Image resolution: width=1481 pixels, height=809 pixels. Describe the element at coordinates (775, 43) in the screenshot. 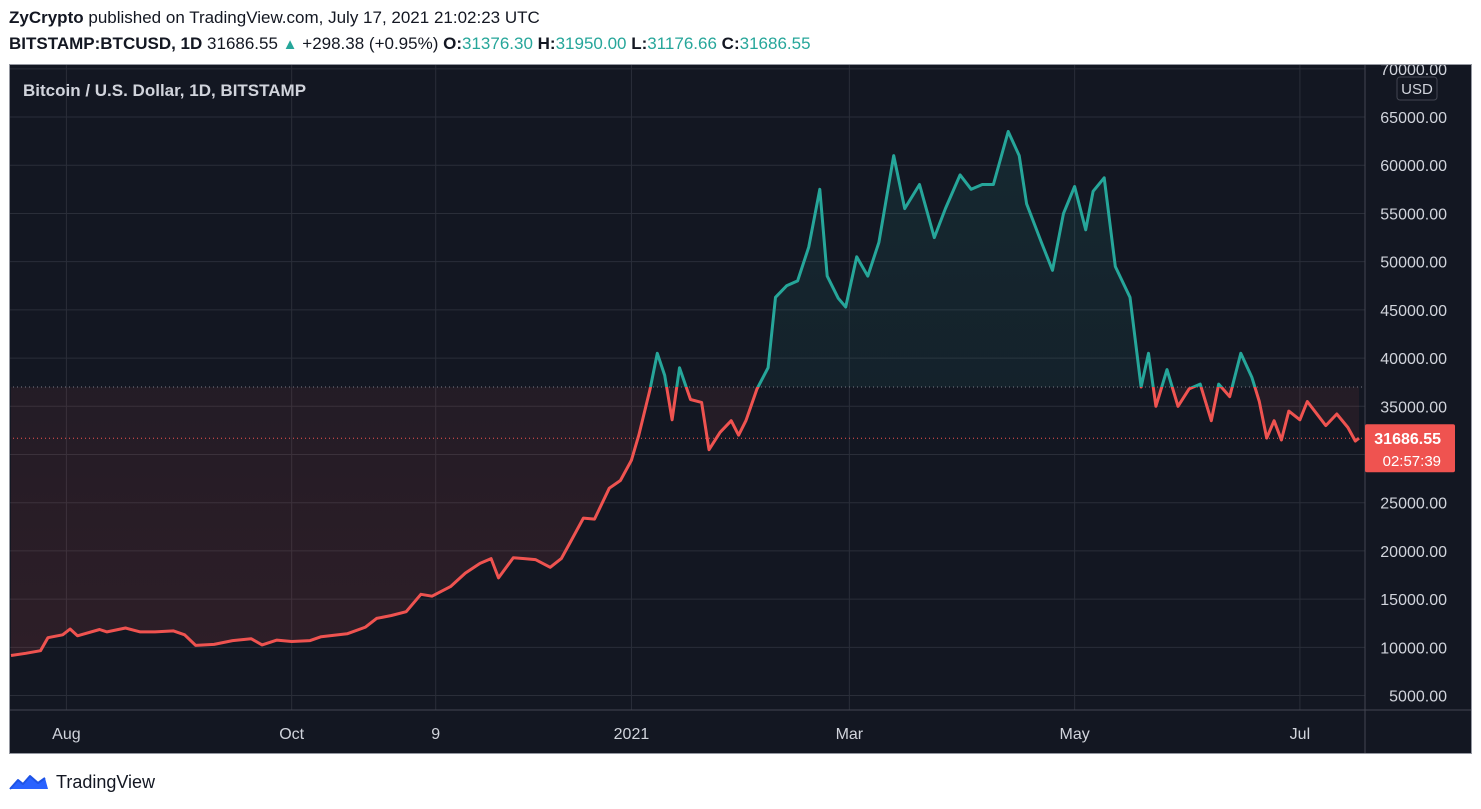

I see `close-value: 31686.55` at that location.